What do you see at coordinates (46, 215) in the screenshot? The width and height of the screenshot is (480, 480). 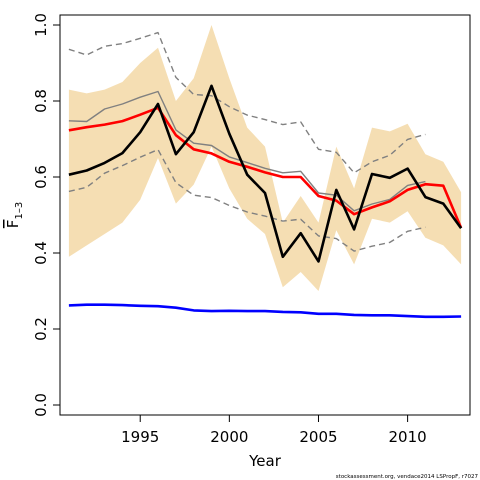 I see `y-axis: 0.0 0.2 0.4 0.6 0.8 1.0` at bounding box center [46, 215].